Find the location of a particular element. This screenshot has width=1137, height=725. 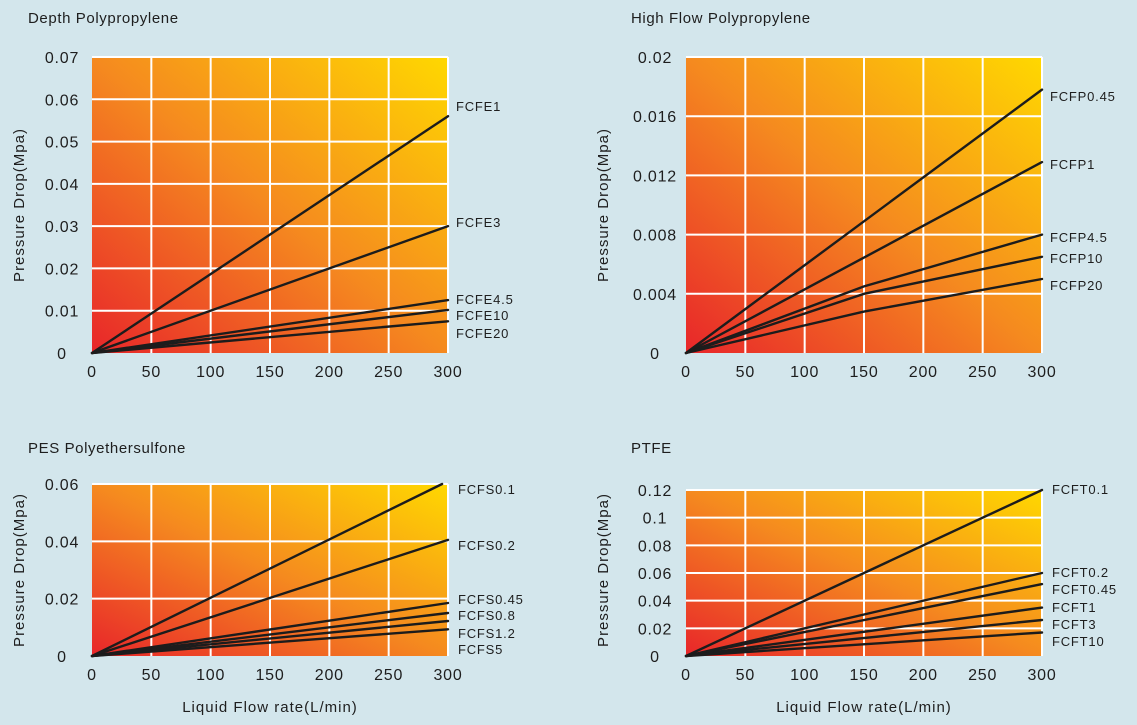

y-tick-label: 0.05 is located at coordinates (62, 143).